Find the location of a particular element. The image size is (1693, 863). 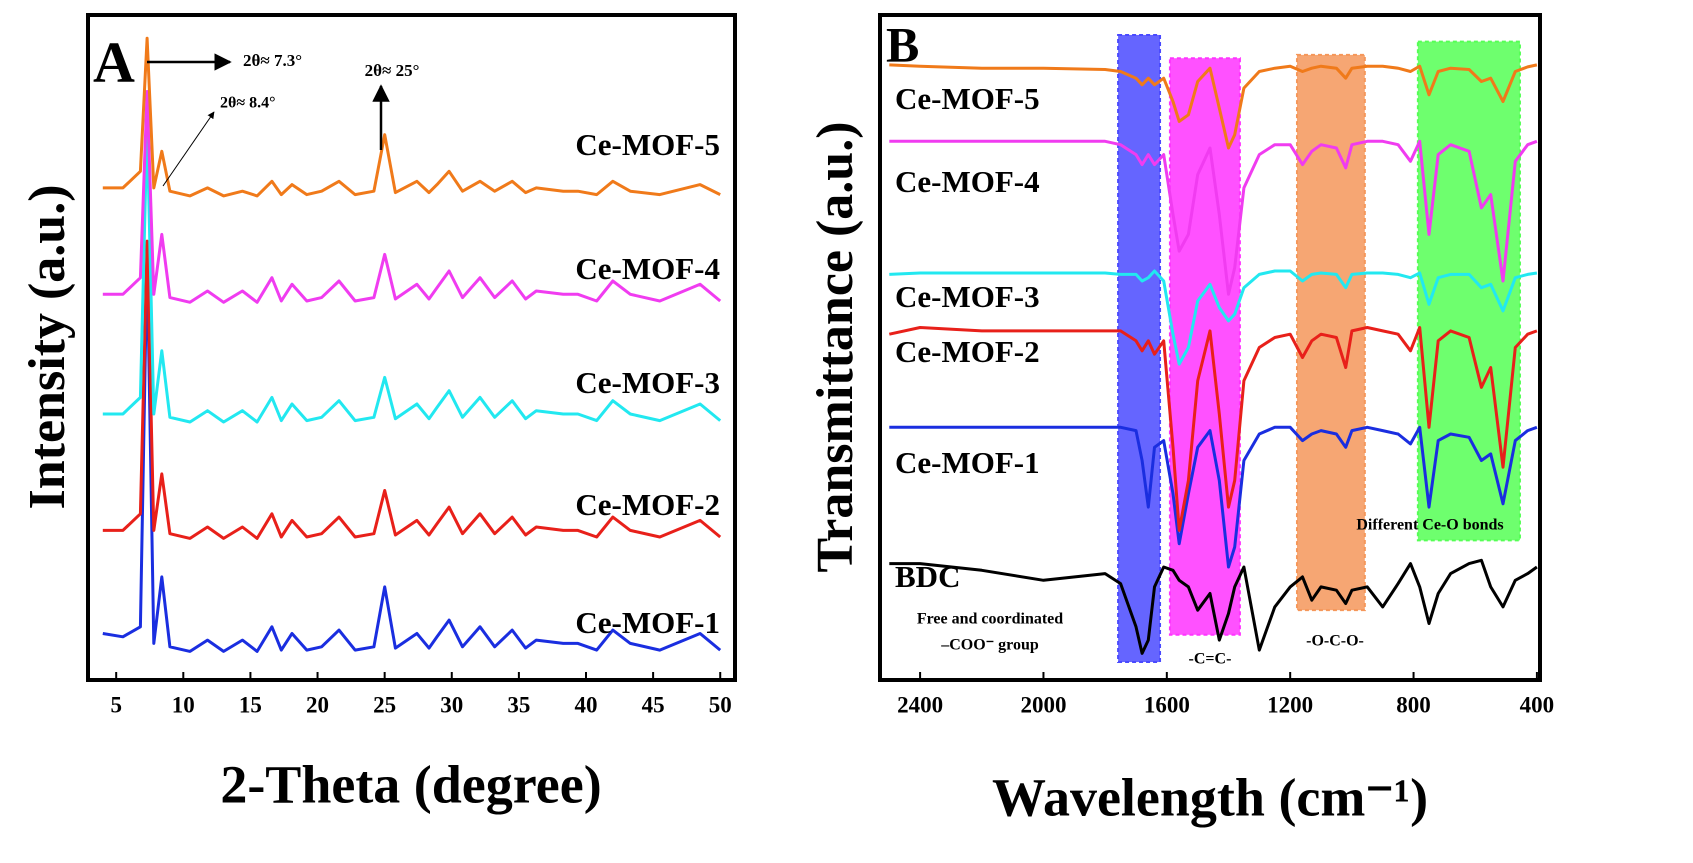

annotation: 2θ≈ 7.3° is located at coordinates (272, 60).